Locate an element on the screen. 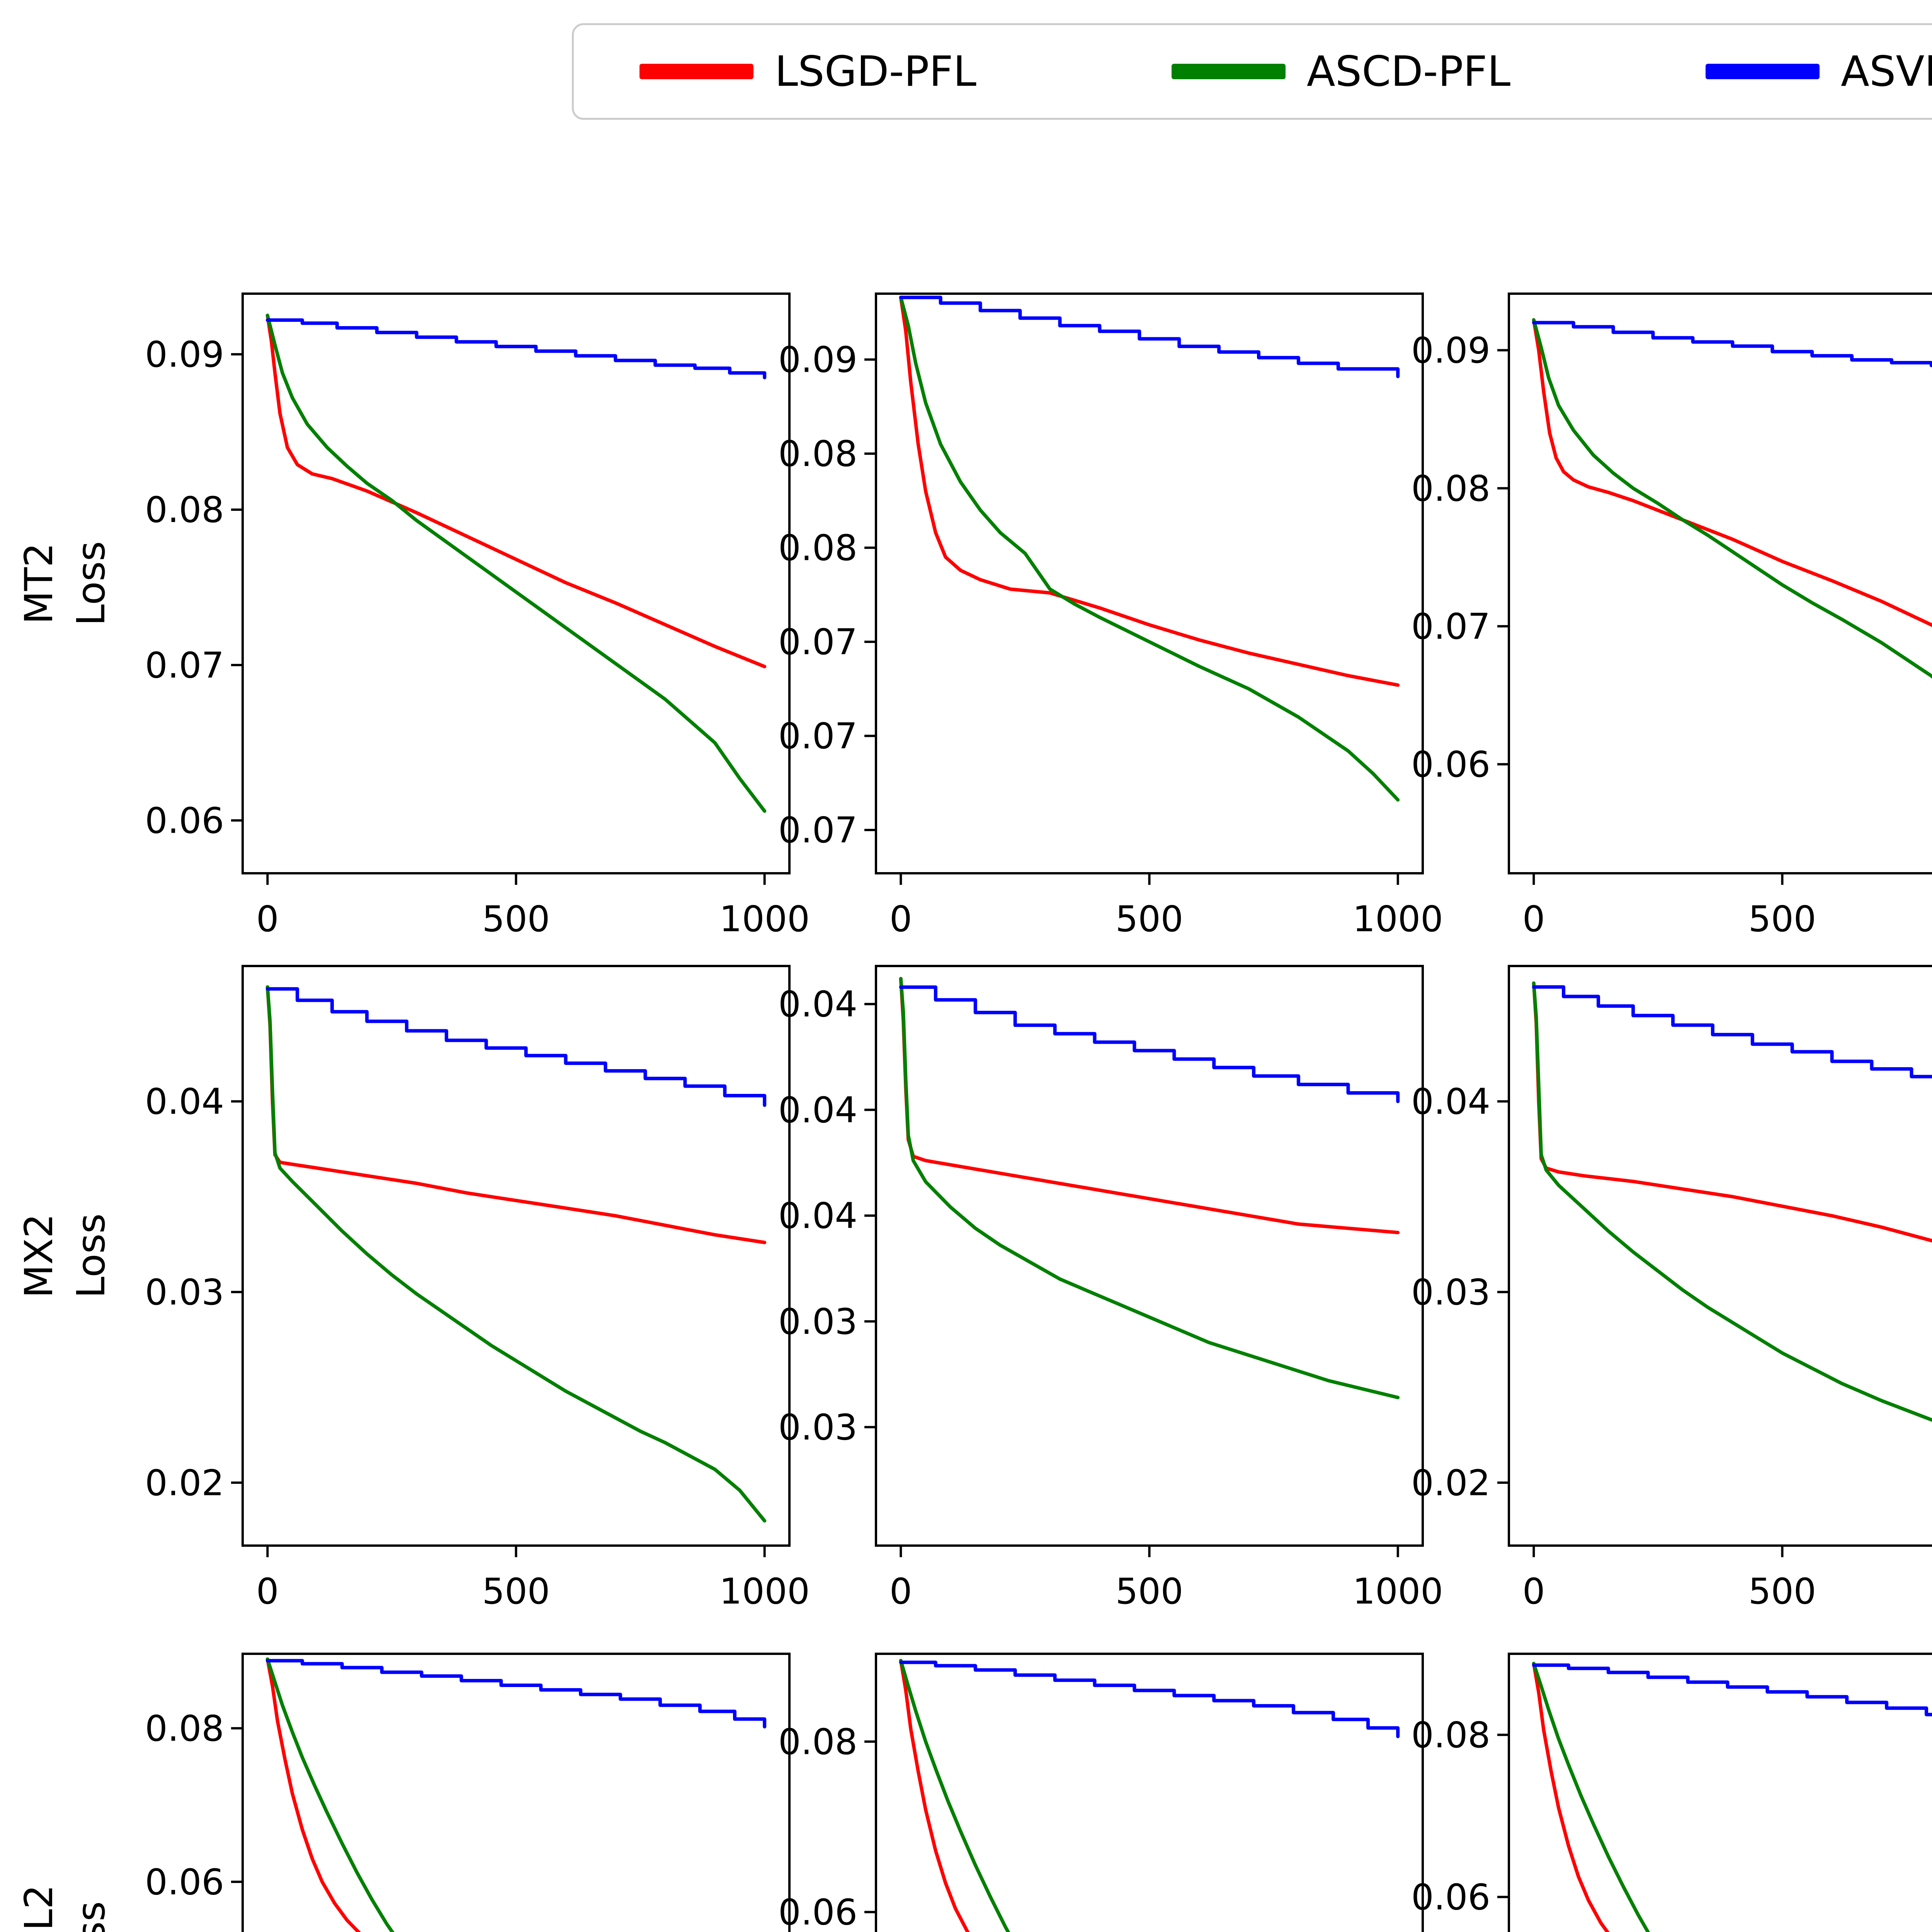 This screenshot has height=1932, width=1932. legend-item-ascd-pfl: ASCD-PFL is located at coordinates (1341, 71).